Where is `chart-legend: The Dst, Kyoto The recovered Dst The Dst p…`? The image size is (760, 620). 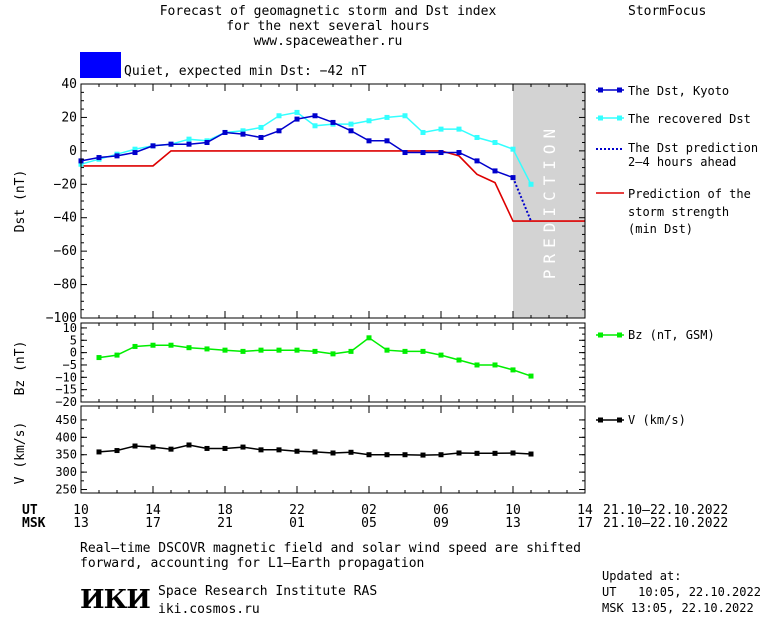 chart-legend: The Dst, Kyoto The recovered Dst The Dst p… is located at coordinates (677, 255).